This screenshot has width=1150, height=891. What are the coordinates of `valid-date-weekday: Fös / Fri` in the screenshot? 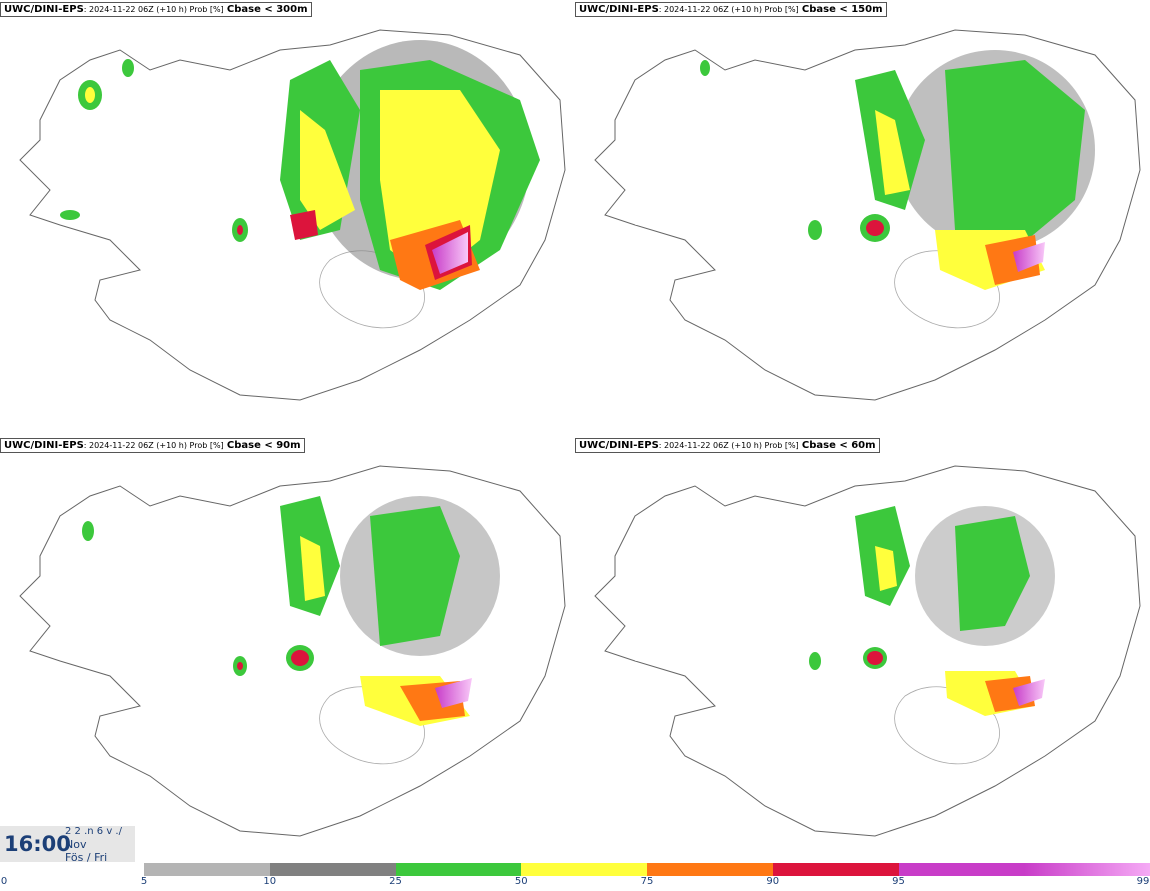 It's located at (86, 856).